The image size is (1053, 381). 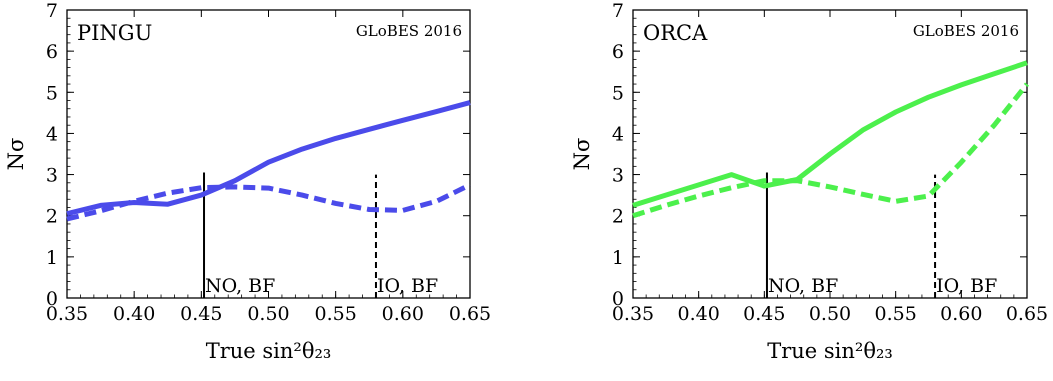 I want to click on panel-title: ORCA, so click(x=675, y=33).